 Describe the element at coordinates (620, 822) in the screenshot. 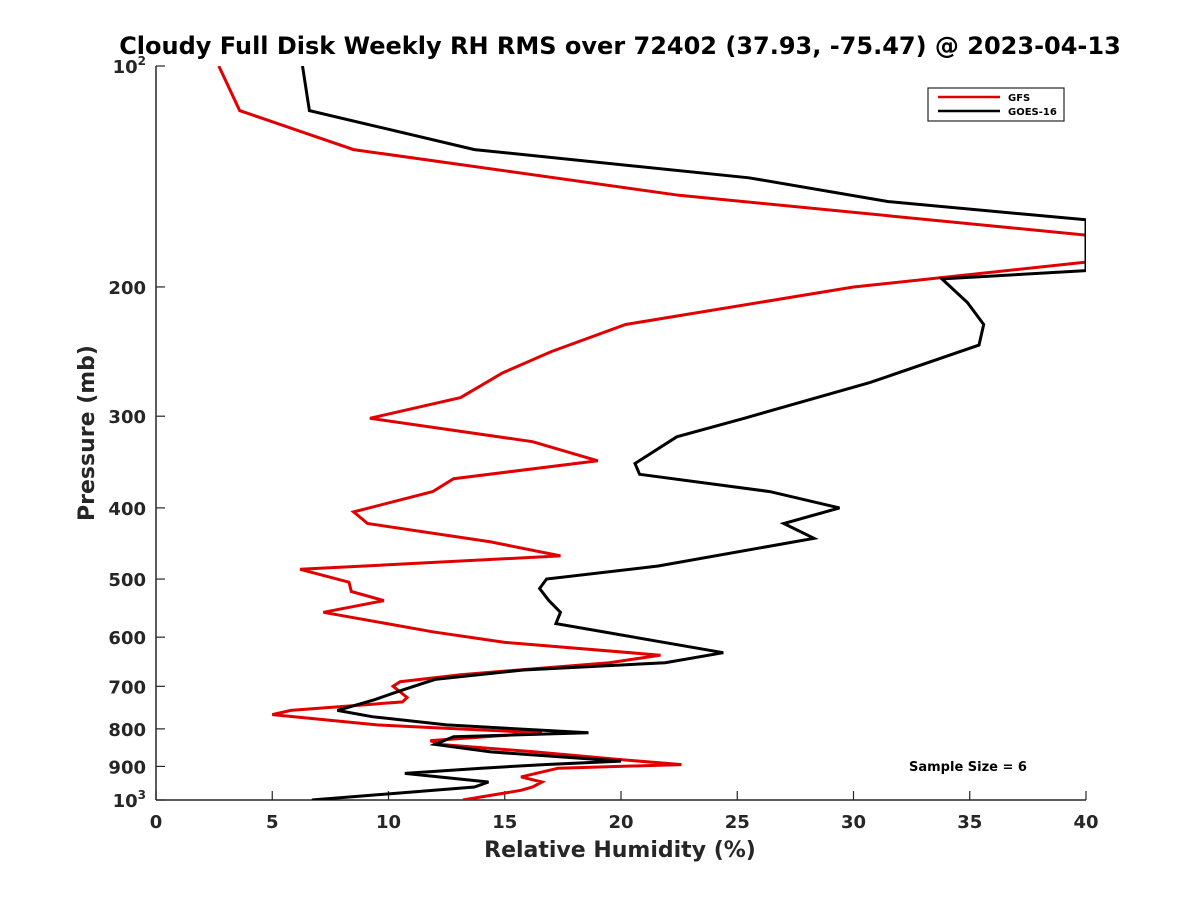

I see `x-tick-label: 20` at that location.